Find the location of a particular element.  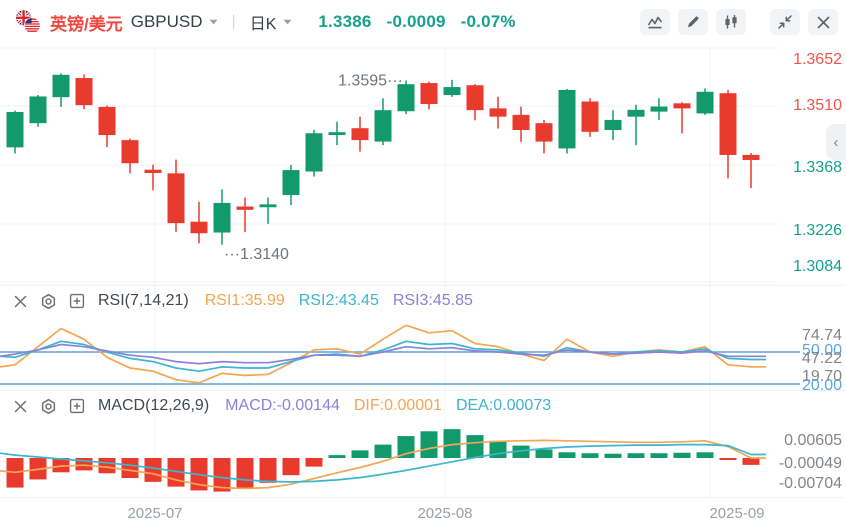

macd-value-1: MACD:-0.00144 is located at coordinates (282, 405).